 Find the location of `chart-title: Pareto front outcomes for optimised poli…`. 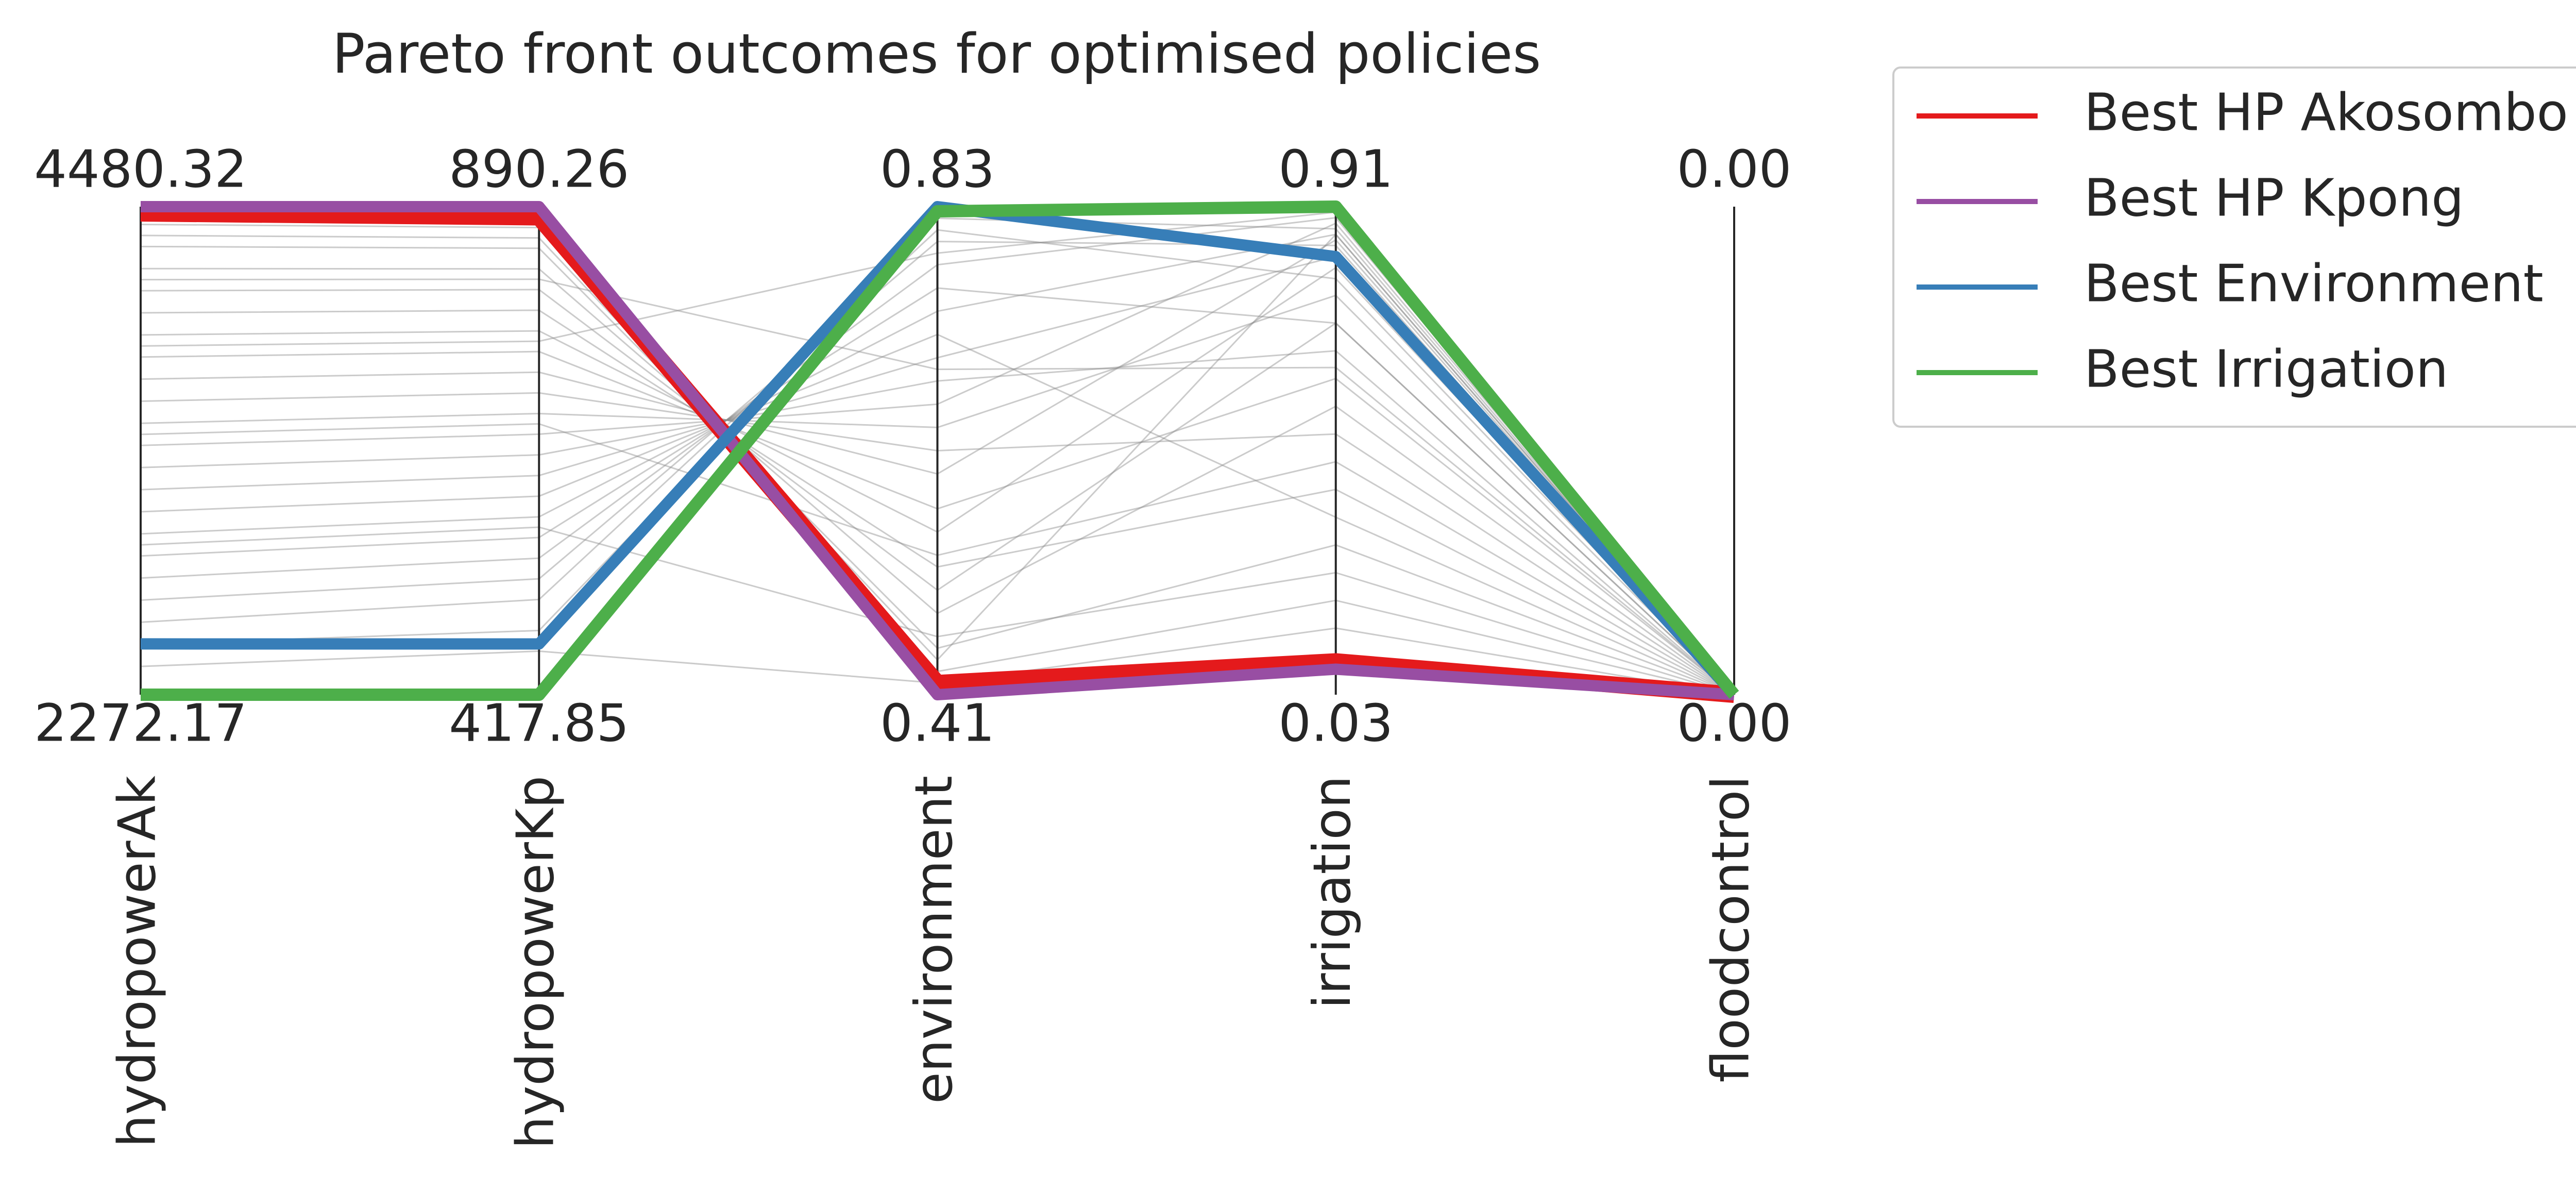

chart-title: Pareto front outcomes for optimised poli… is located at coordinates (936, 54).